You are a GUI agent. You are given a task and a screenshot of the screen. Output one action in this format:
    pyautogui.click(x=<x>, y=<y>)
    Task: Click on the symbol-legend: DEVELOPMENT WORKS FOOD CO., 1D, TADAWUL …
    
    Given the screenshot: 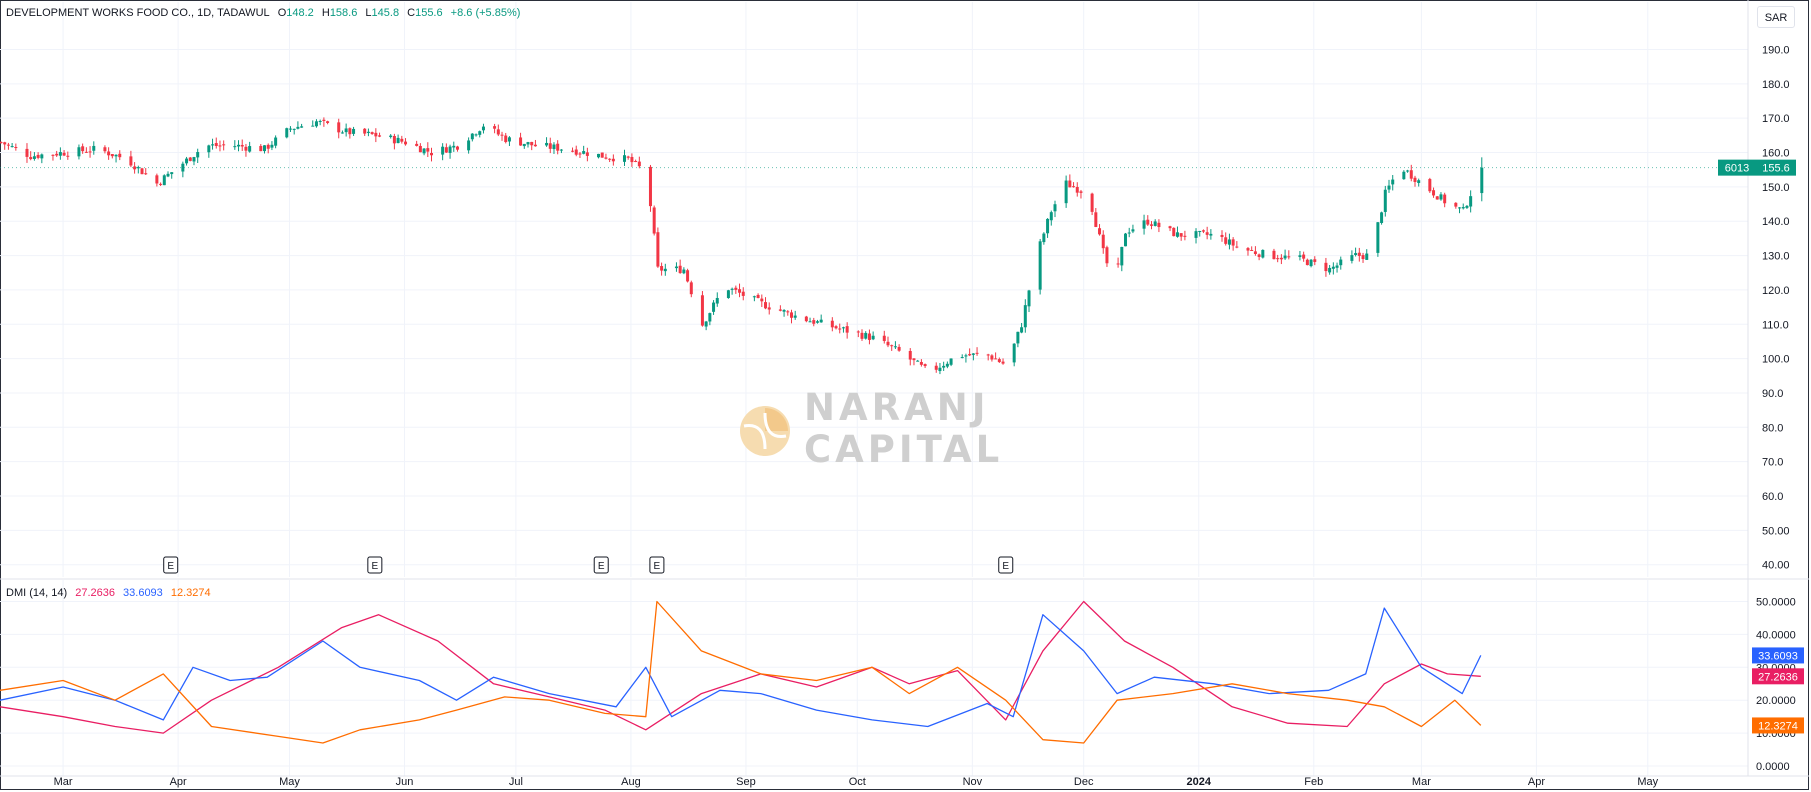 What is the action you would take?
    pyautogui.click(x=265, y=13)
    